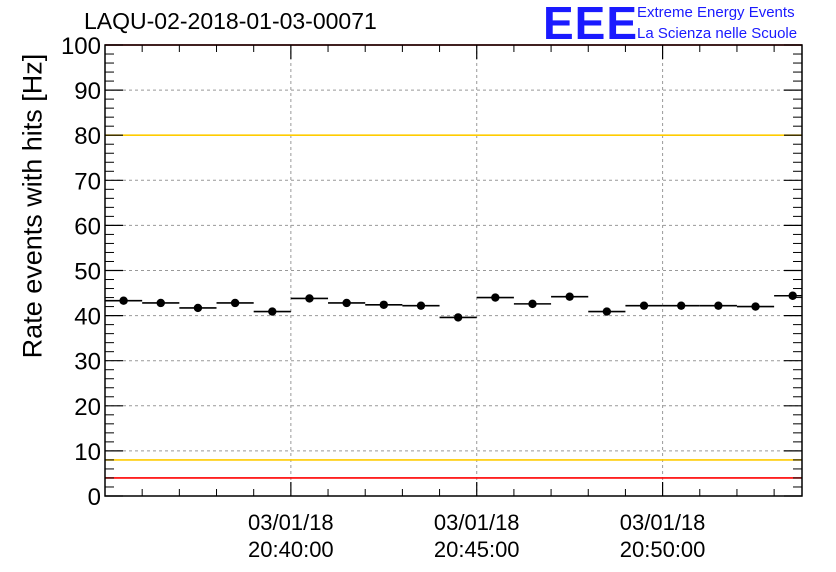  Describe the element at coordinates (87, 272) in the screenshot. I see `y-tick-label: 50` at that location.